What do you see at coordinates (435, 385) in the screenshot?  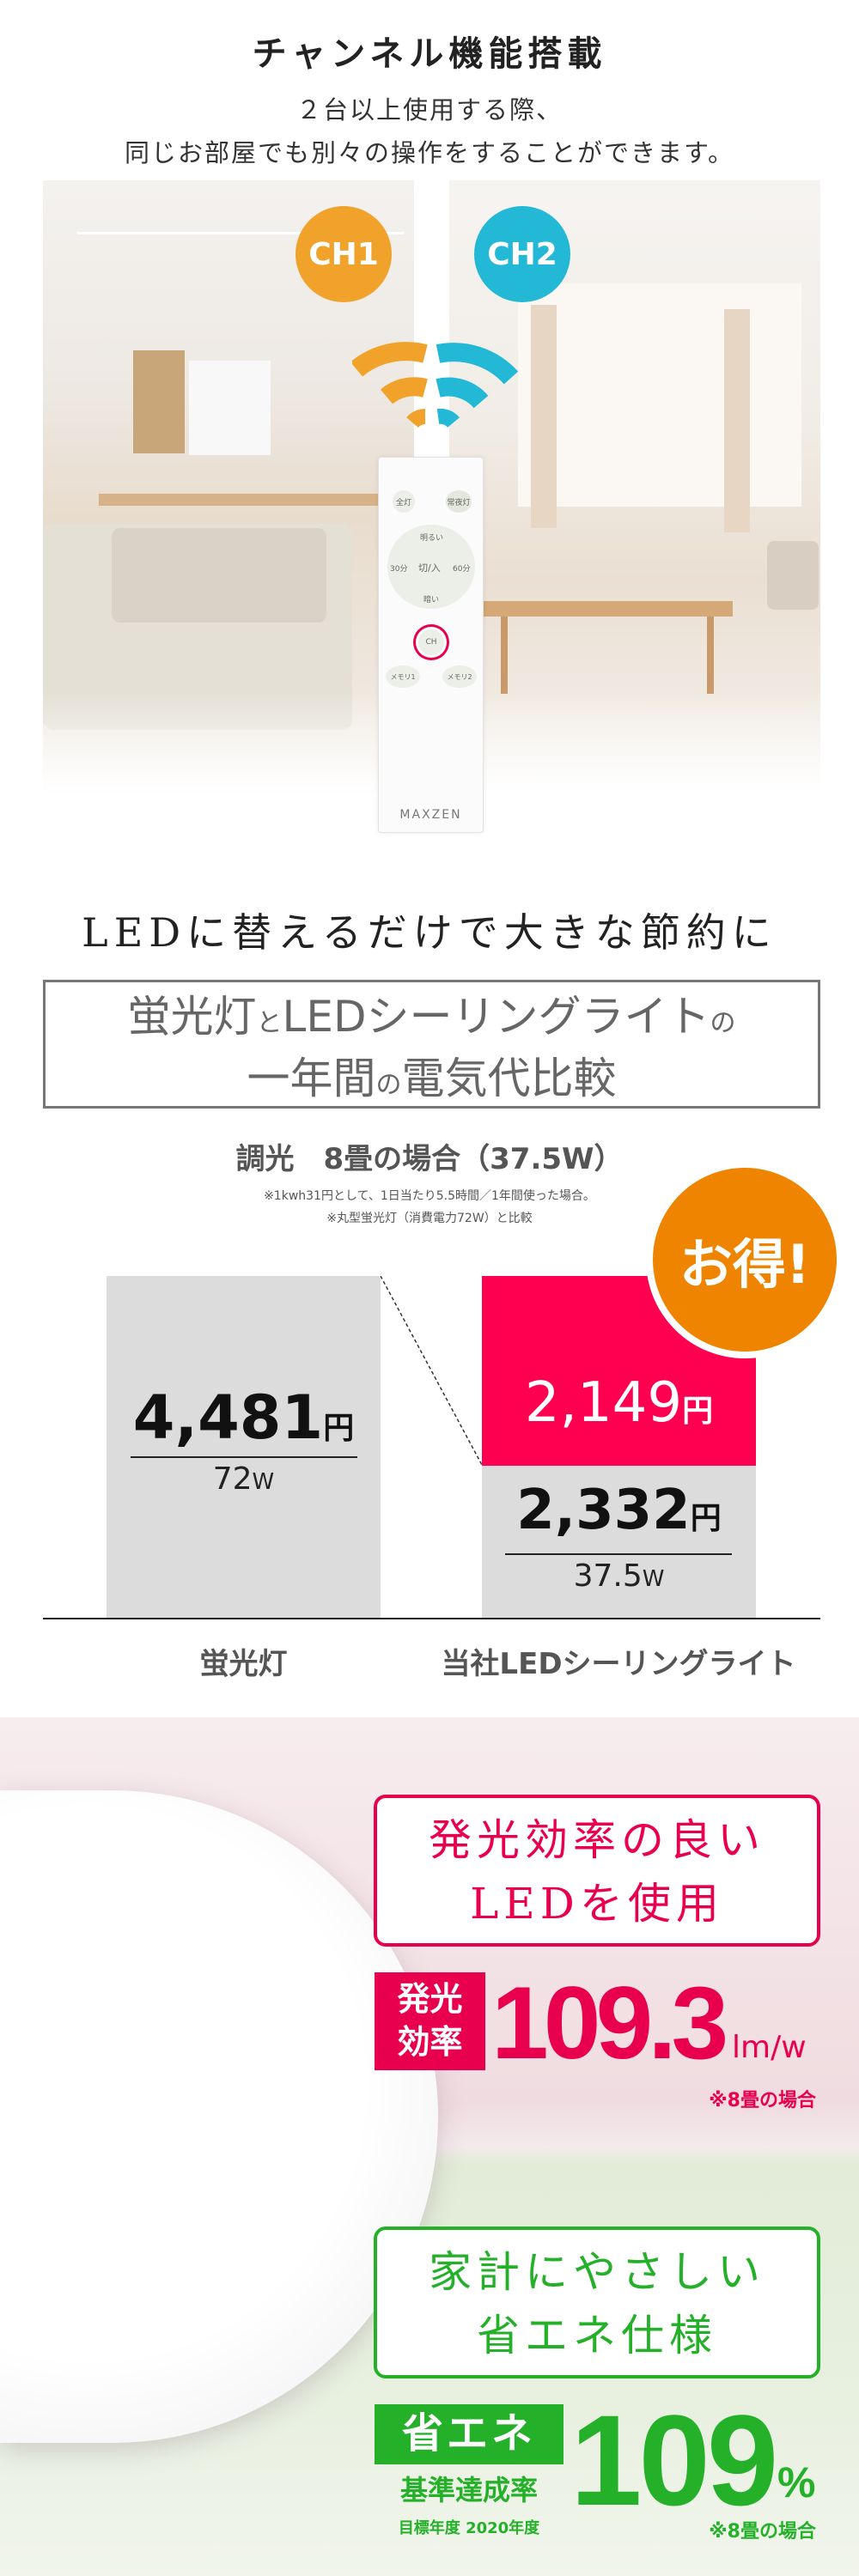 I see `wireless-signal-icon` at bounding box center [435, 385].